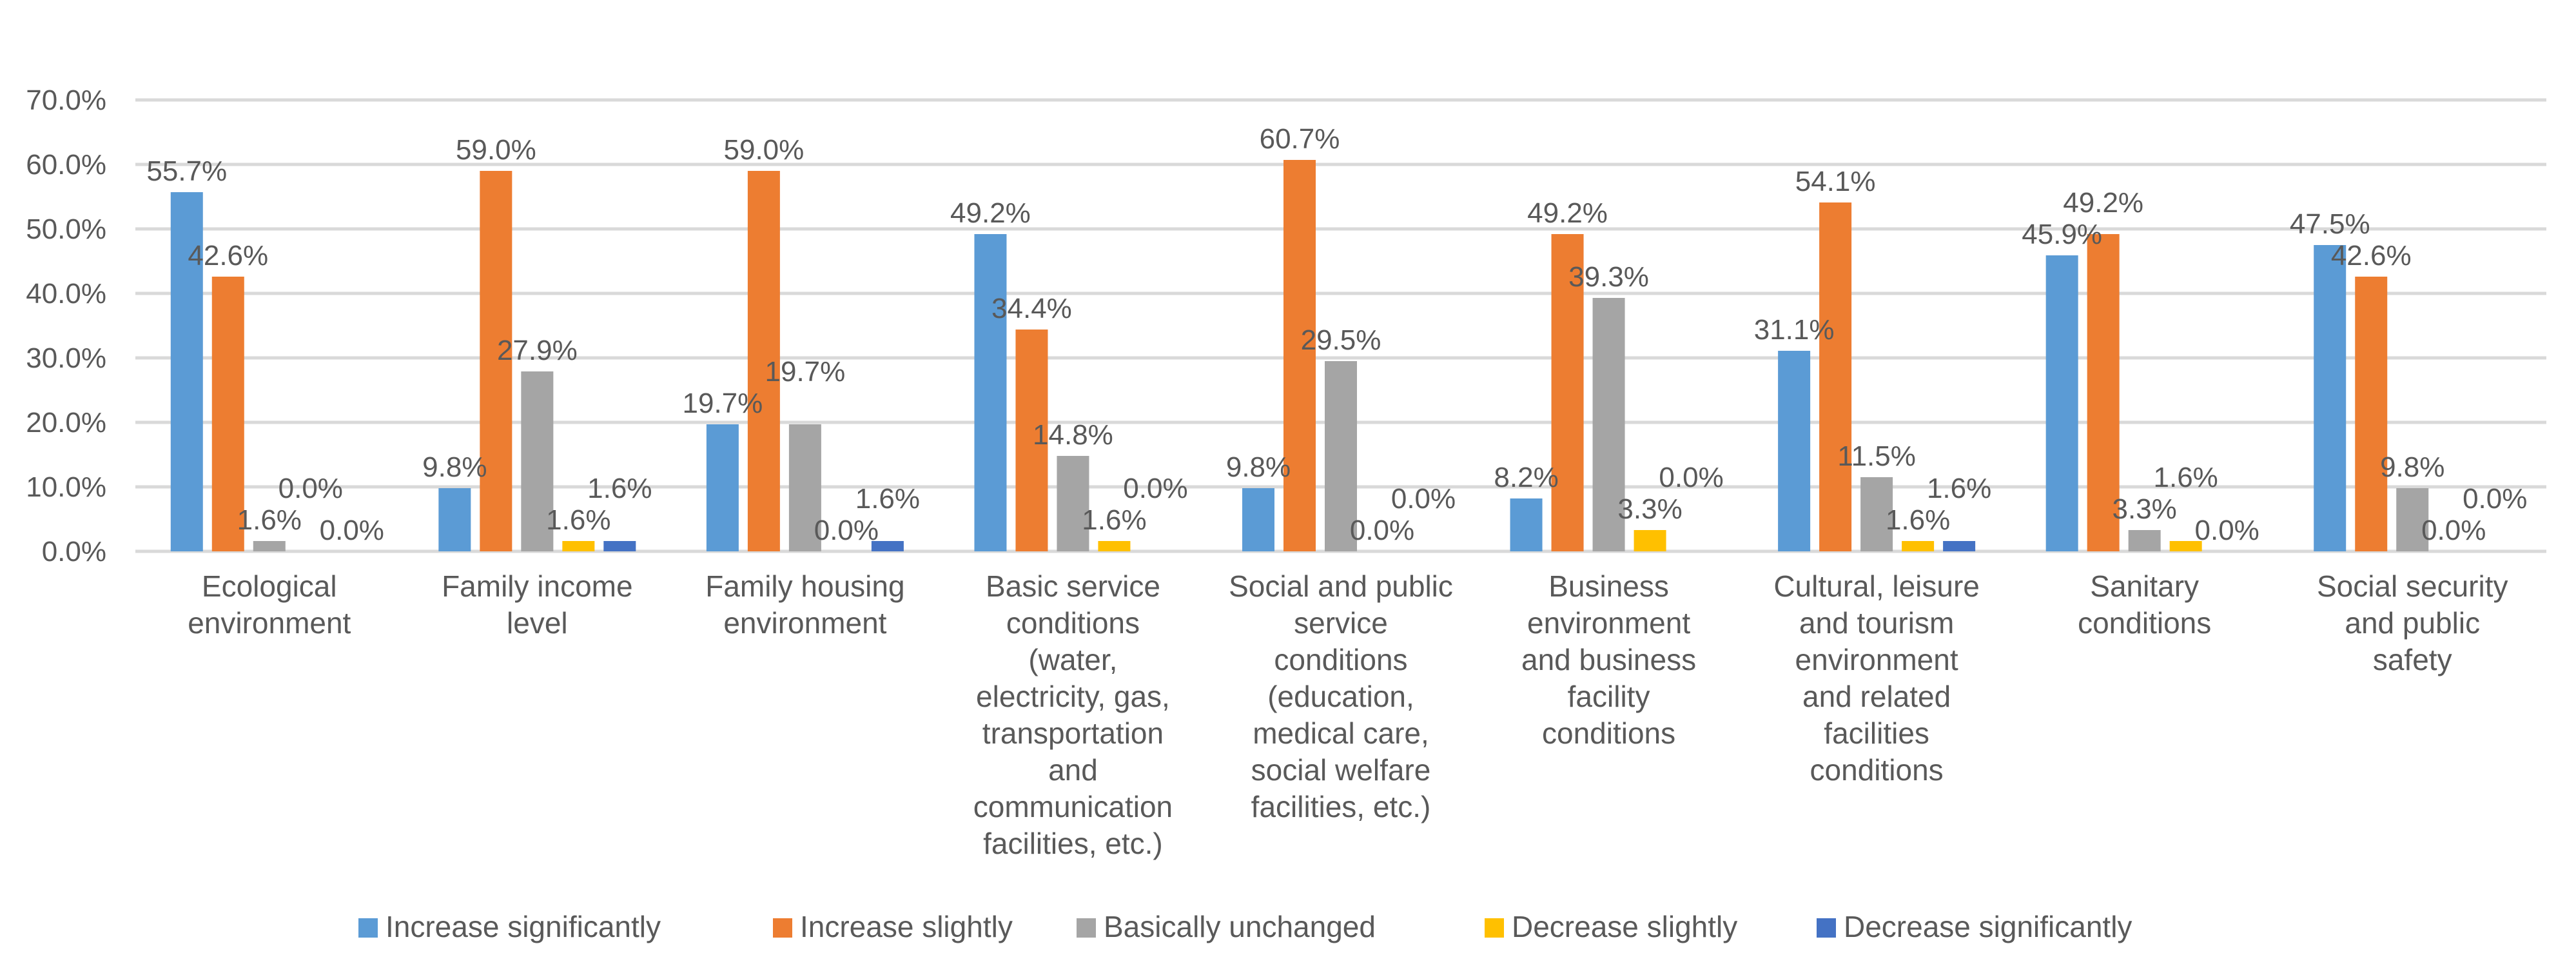 The height and width of the screenshot is (975, 2576). I want to click on x-category-label: transportation, so click(1073, 733).